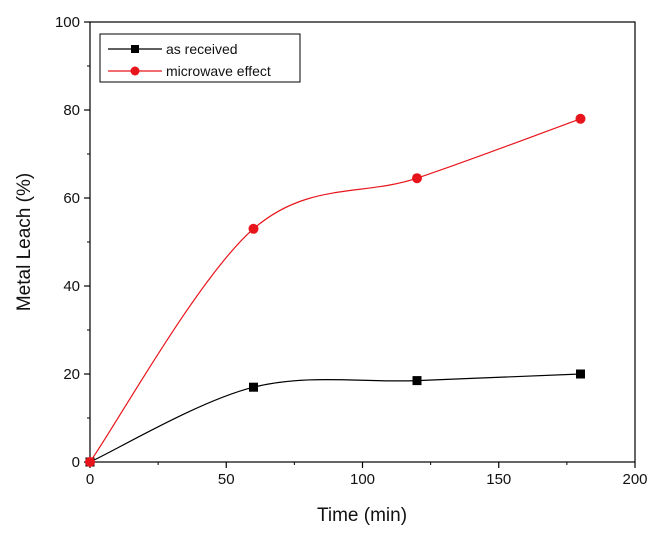  What do you see at coordinates (226, 479) in the screenshot?
I see `x-tick-label: 50` at bounding box center [226, 479].